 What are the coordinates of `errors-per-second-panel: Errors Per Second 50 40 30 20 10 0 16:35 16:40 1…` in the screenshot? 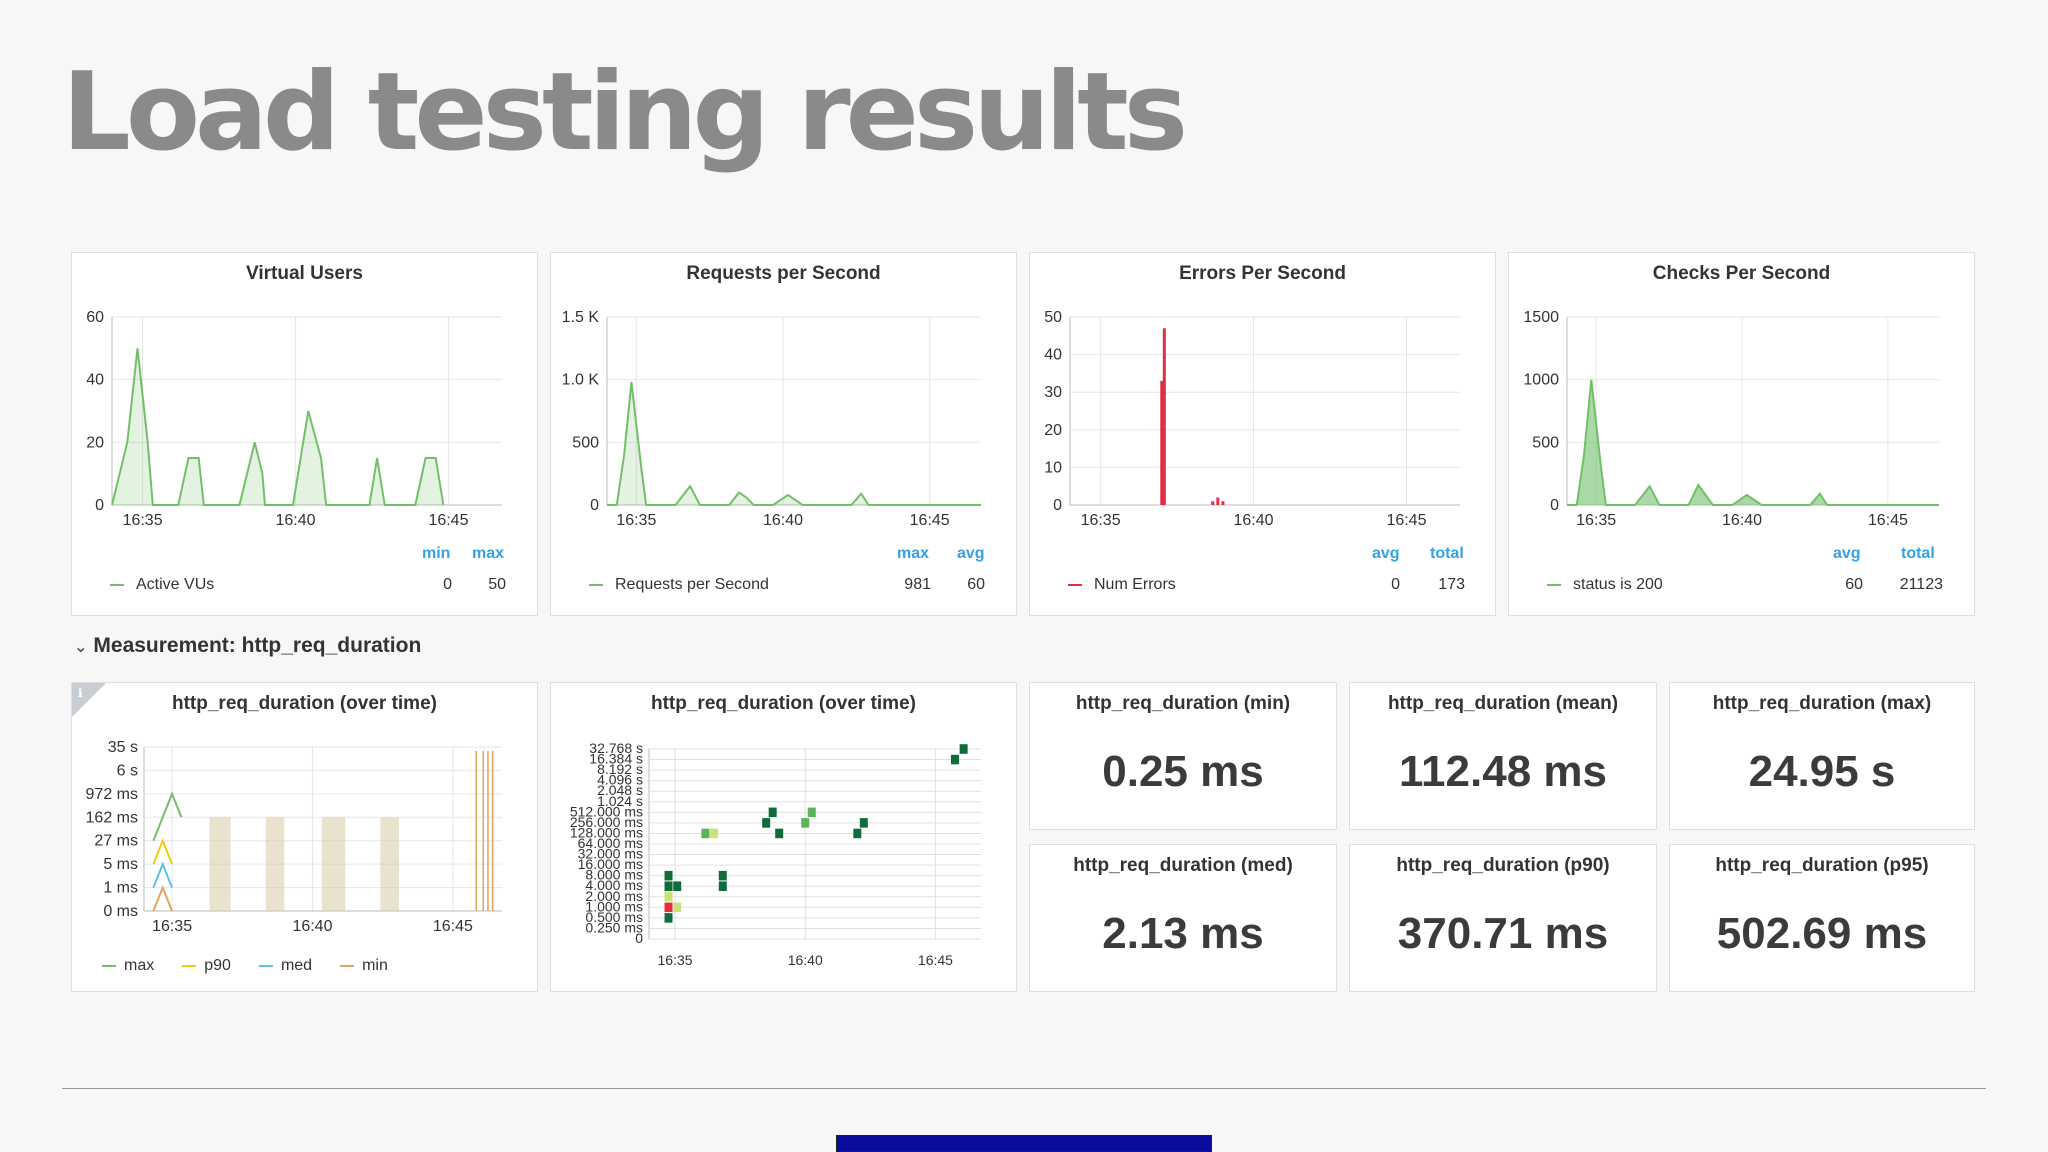 It's located at (1262, 434).